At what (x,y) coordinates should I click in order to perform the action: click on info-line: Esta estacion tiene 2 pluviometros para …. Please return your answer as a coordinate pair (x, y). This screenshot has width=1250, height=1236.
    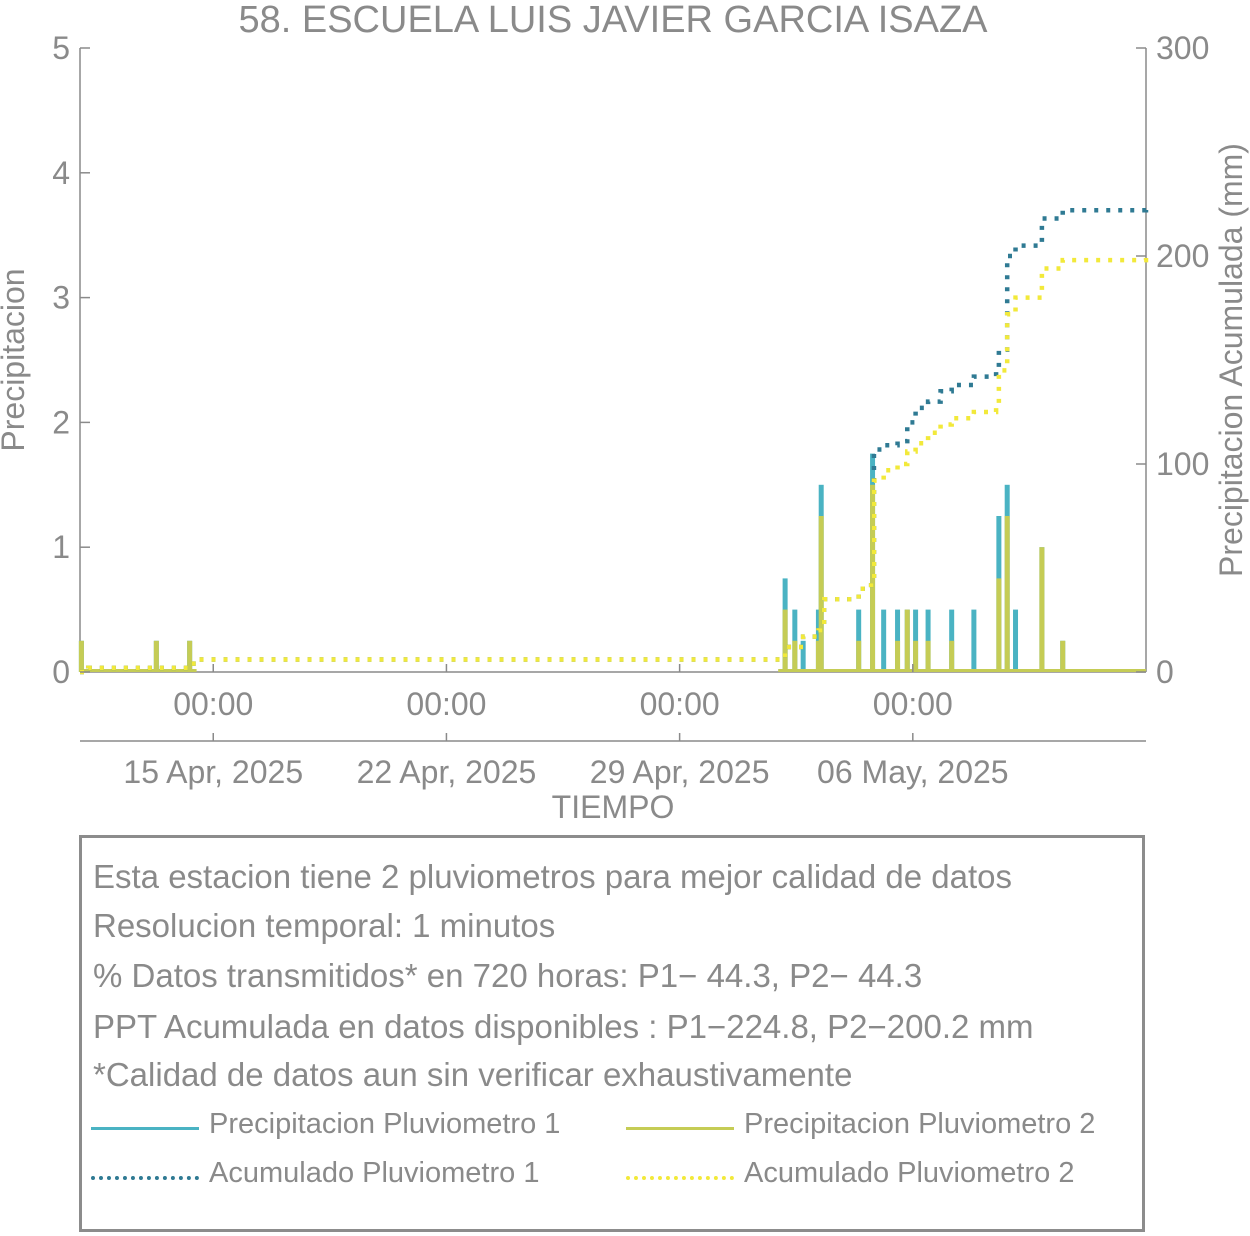
    Looking at the image, I should click on (553, 876).